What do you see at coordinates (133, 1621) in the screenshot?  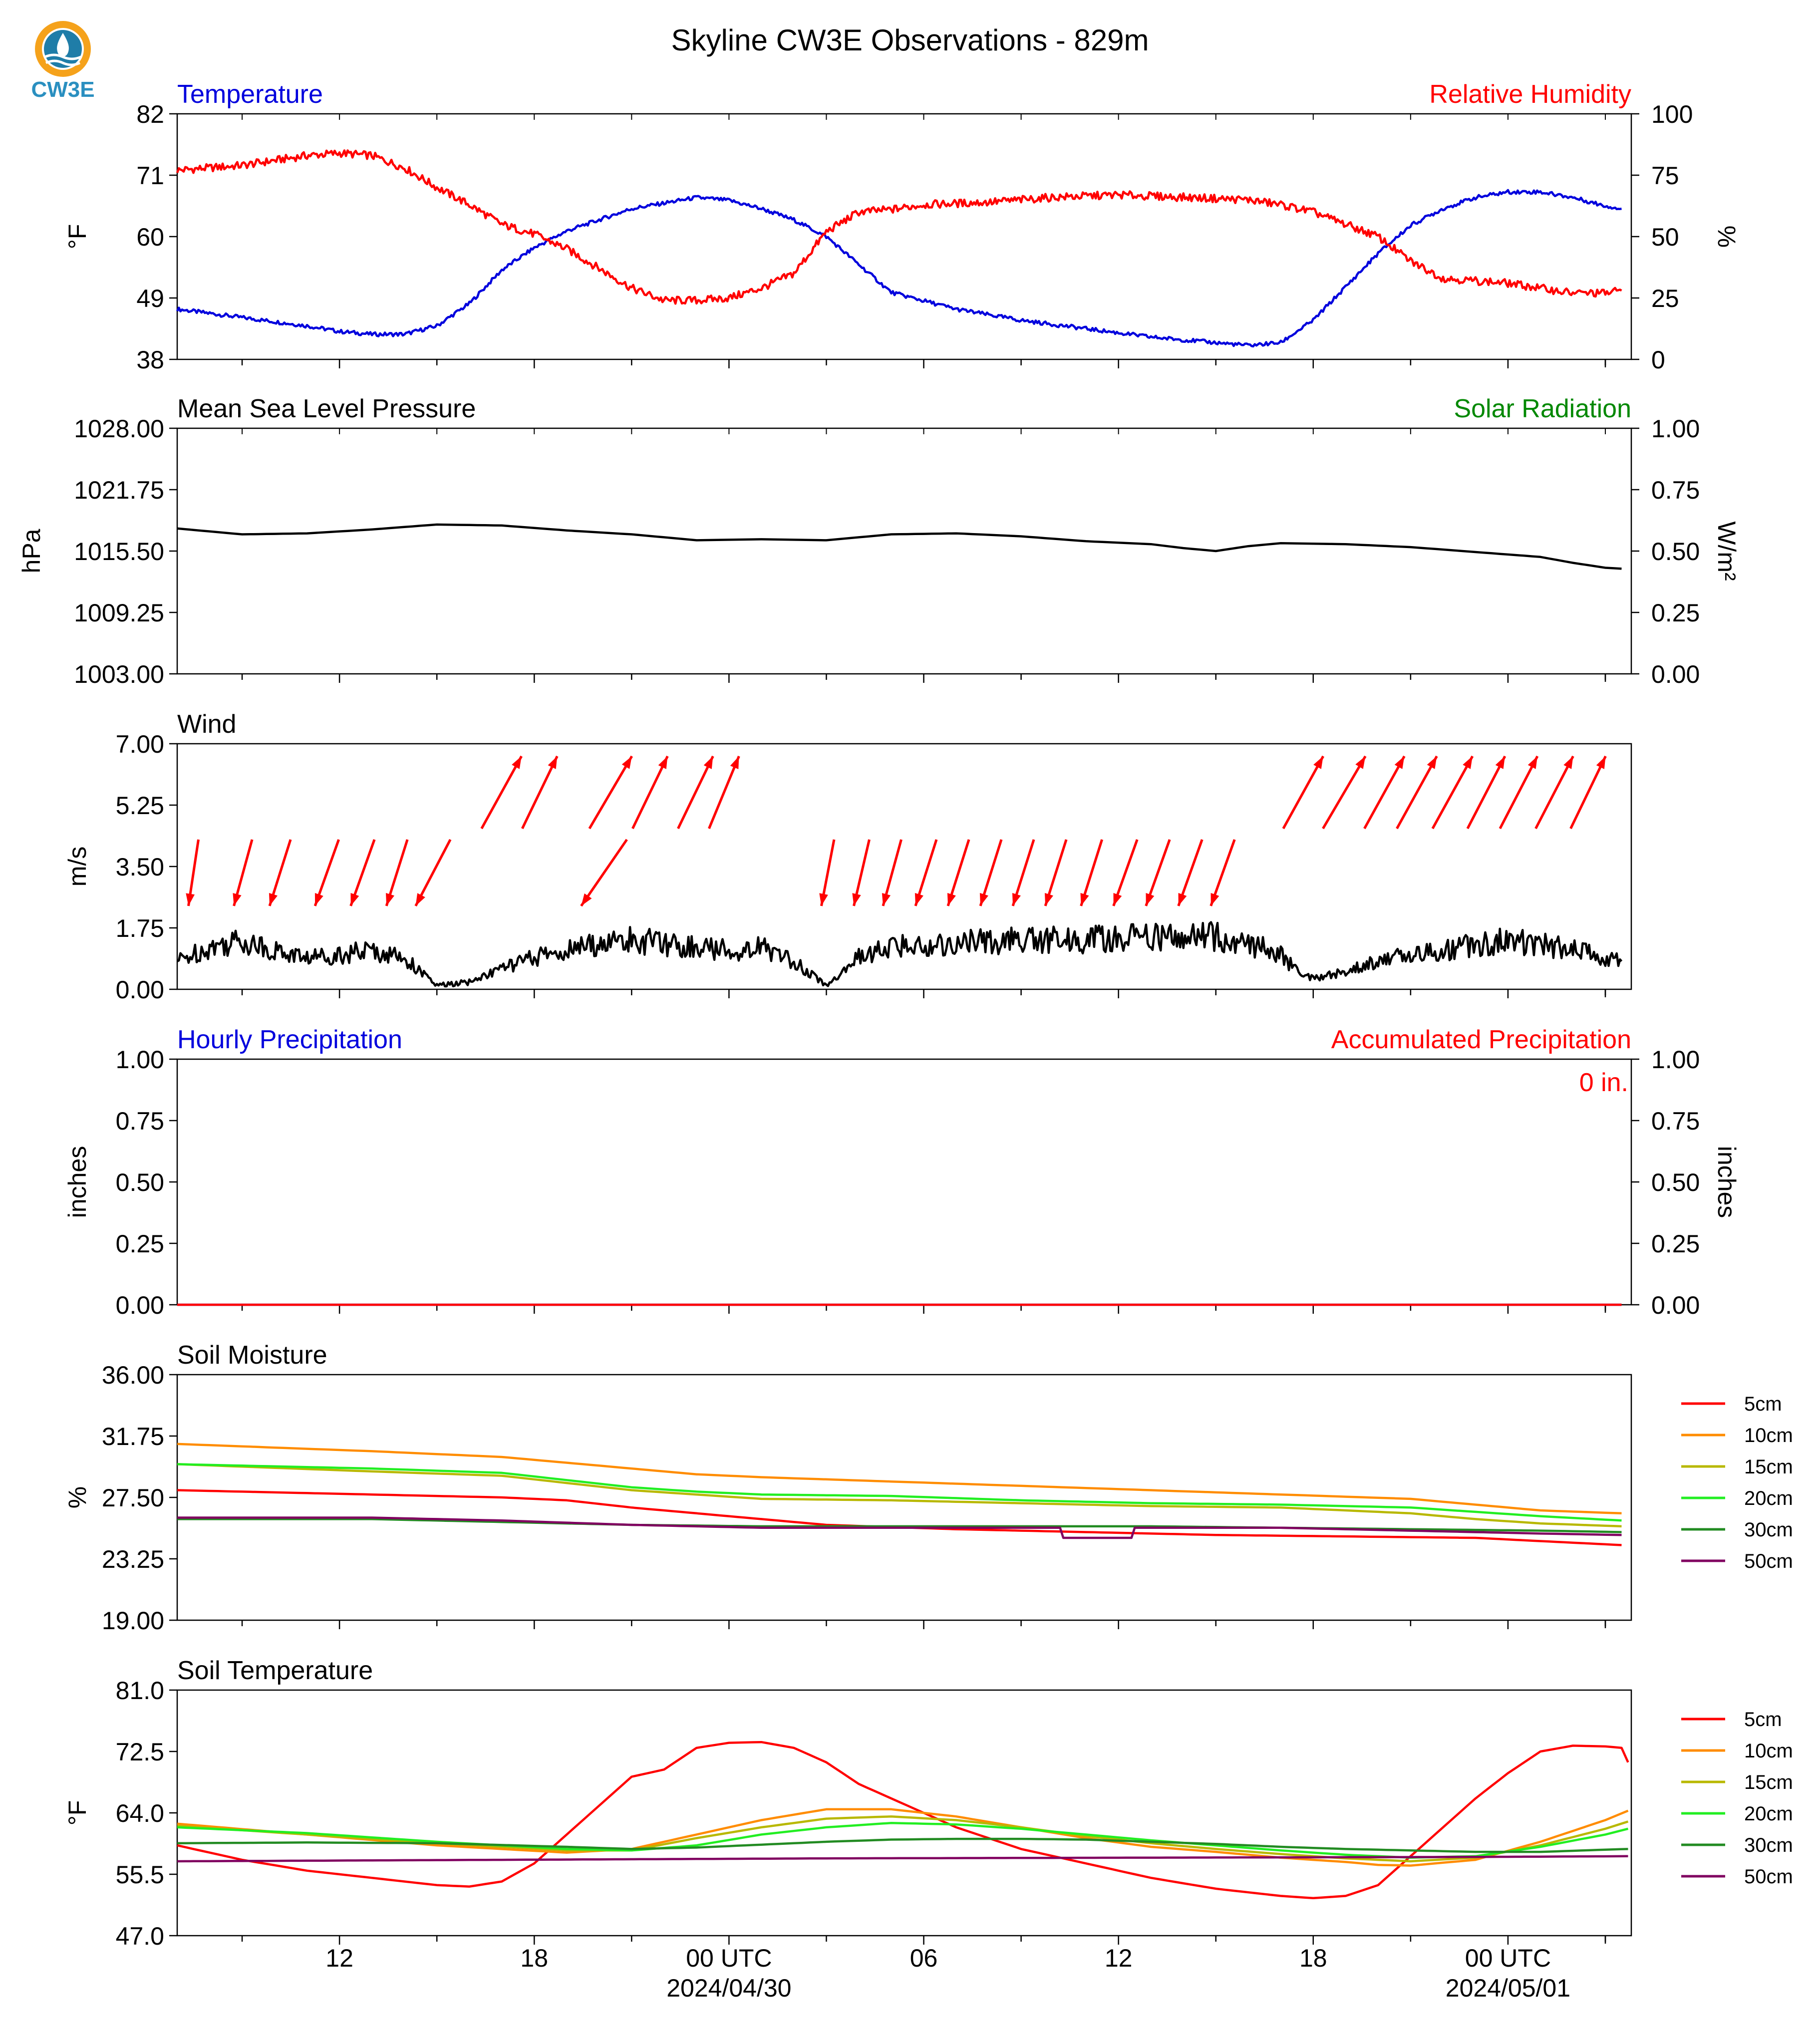 I see `y-tick-label: 19.00` at bounding box center [133, 1621].